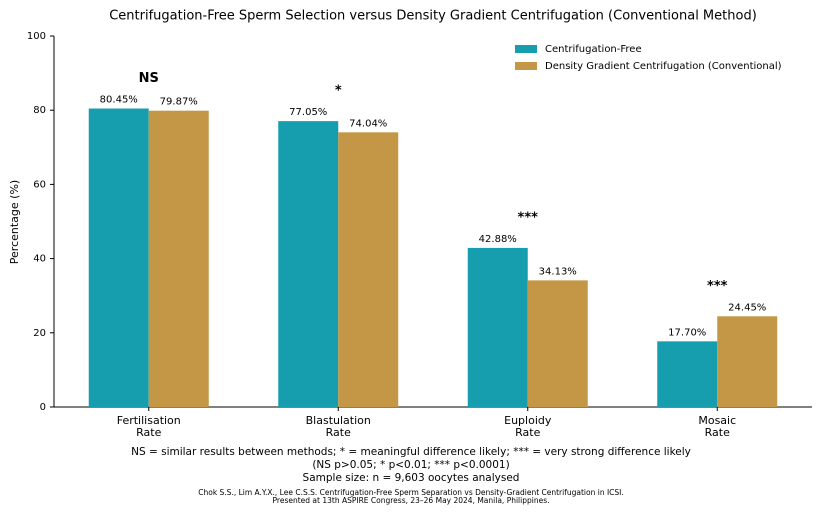  I want to click on significance-label: *, so click(338, 91).